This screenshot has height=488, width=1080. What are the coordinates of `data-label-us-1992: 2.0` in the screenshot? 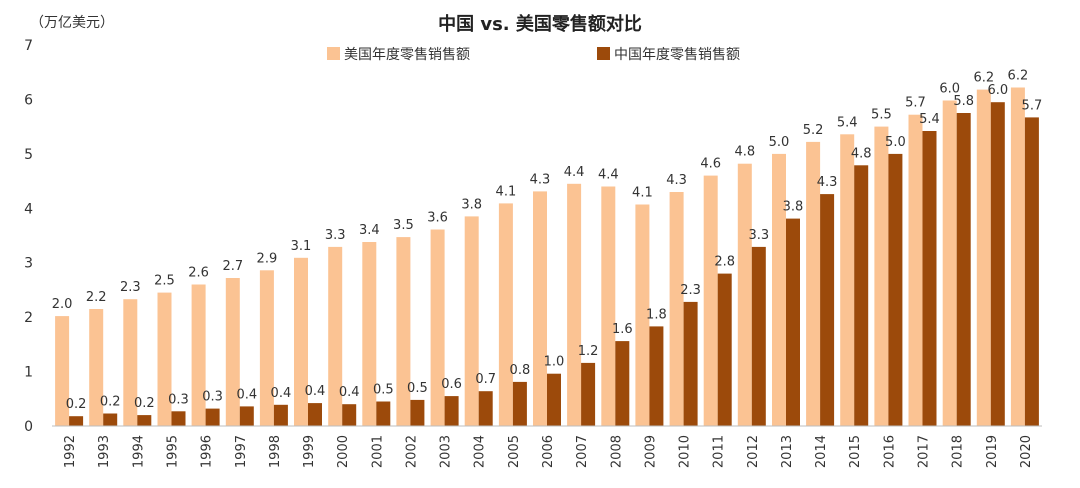 It's located at (62, 304).